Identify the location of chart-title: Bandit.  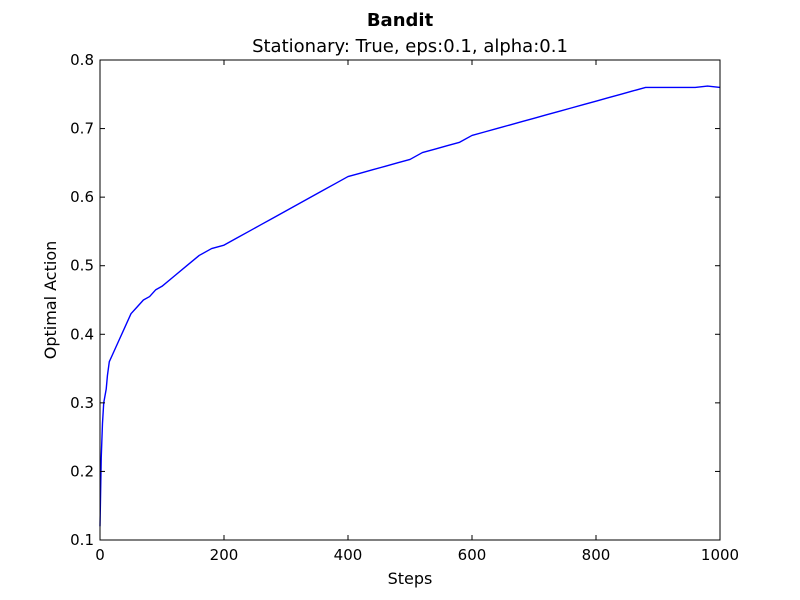
(400, 20).